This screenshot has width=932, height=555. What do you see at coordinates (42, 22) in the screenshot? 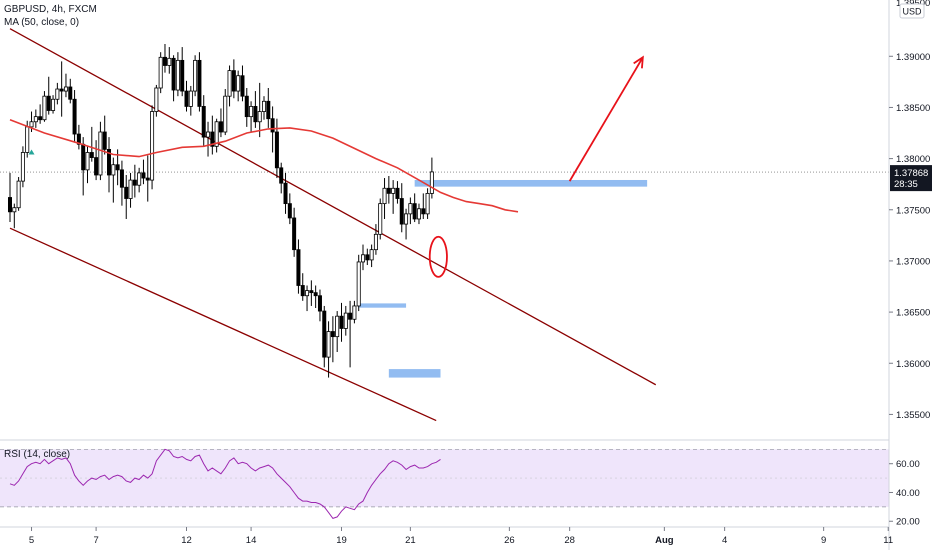
I see `ma-legend: MA (50, close, 0)` at bounding box center [42, 22].